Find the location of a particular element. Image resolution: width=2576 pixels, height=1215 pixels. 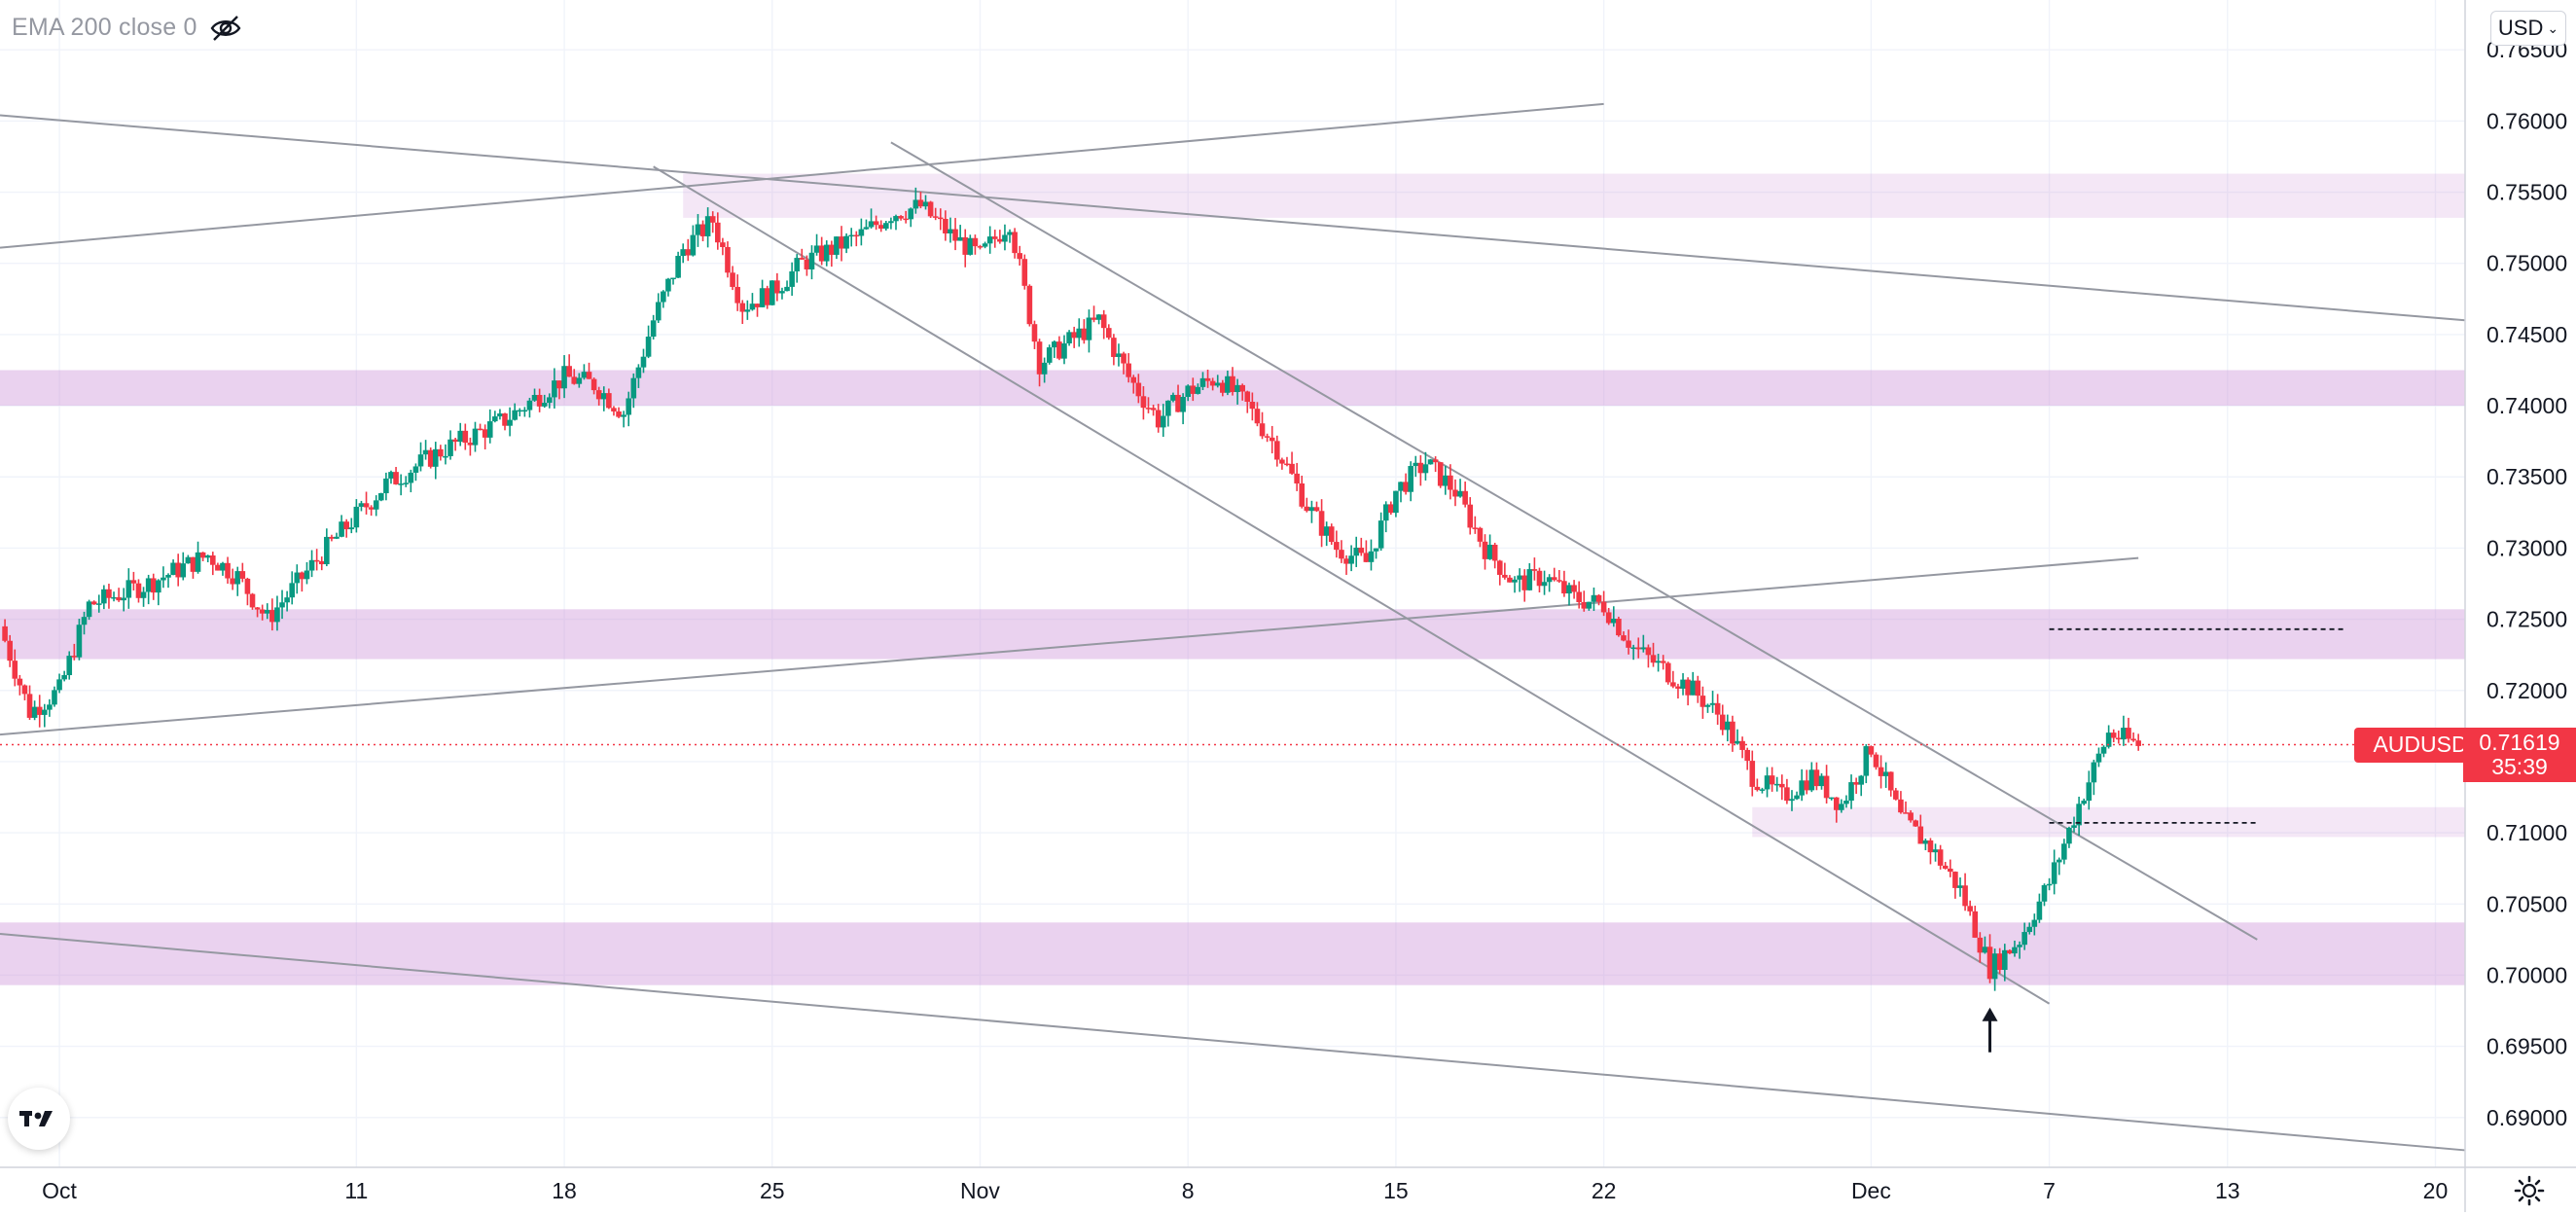

tradingview-logo-icon is located at coordinates (39, 1119).